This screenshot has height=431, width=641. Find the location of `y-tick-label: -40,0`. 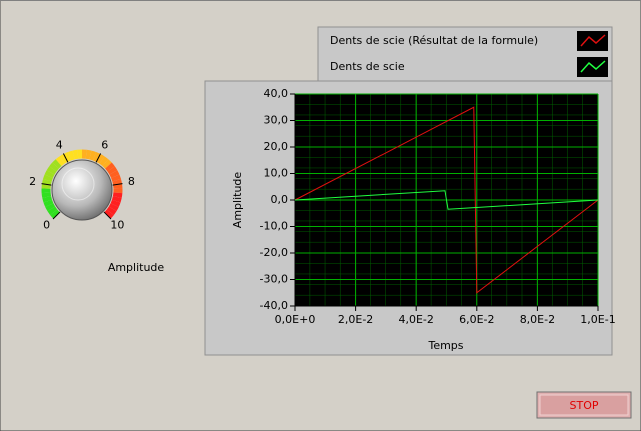

y-tick-label: -40,0 is located at coordinates (274, 305).